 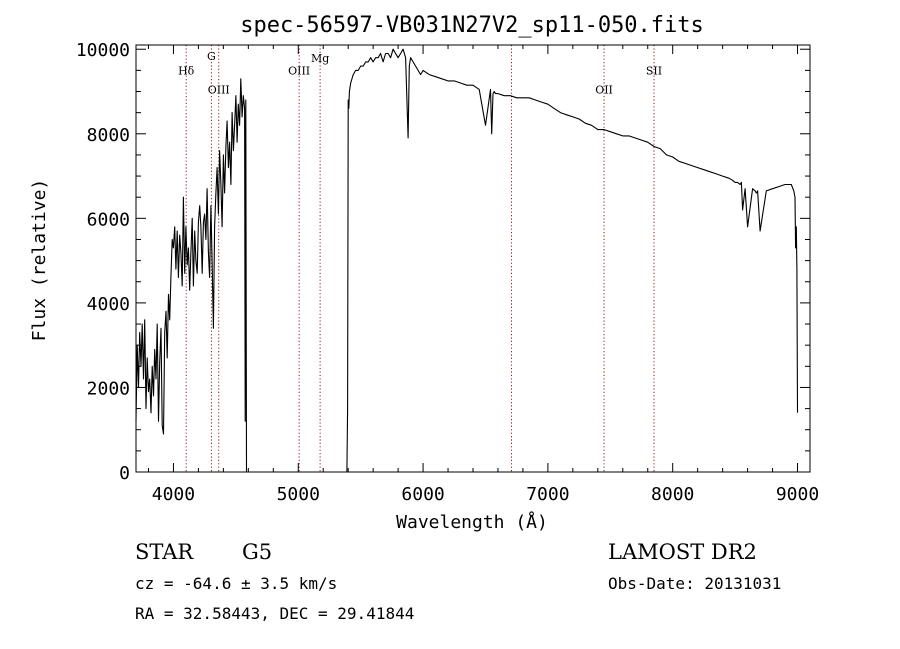 I want to click on spectral-line-label: OII, so click(x=604, y=90).